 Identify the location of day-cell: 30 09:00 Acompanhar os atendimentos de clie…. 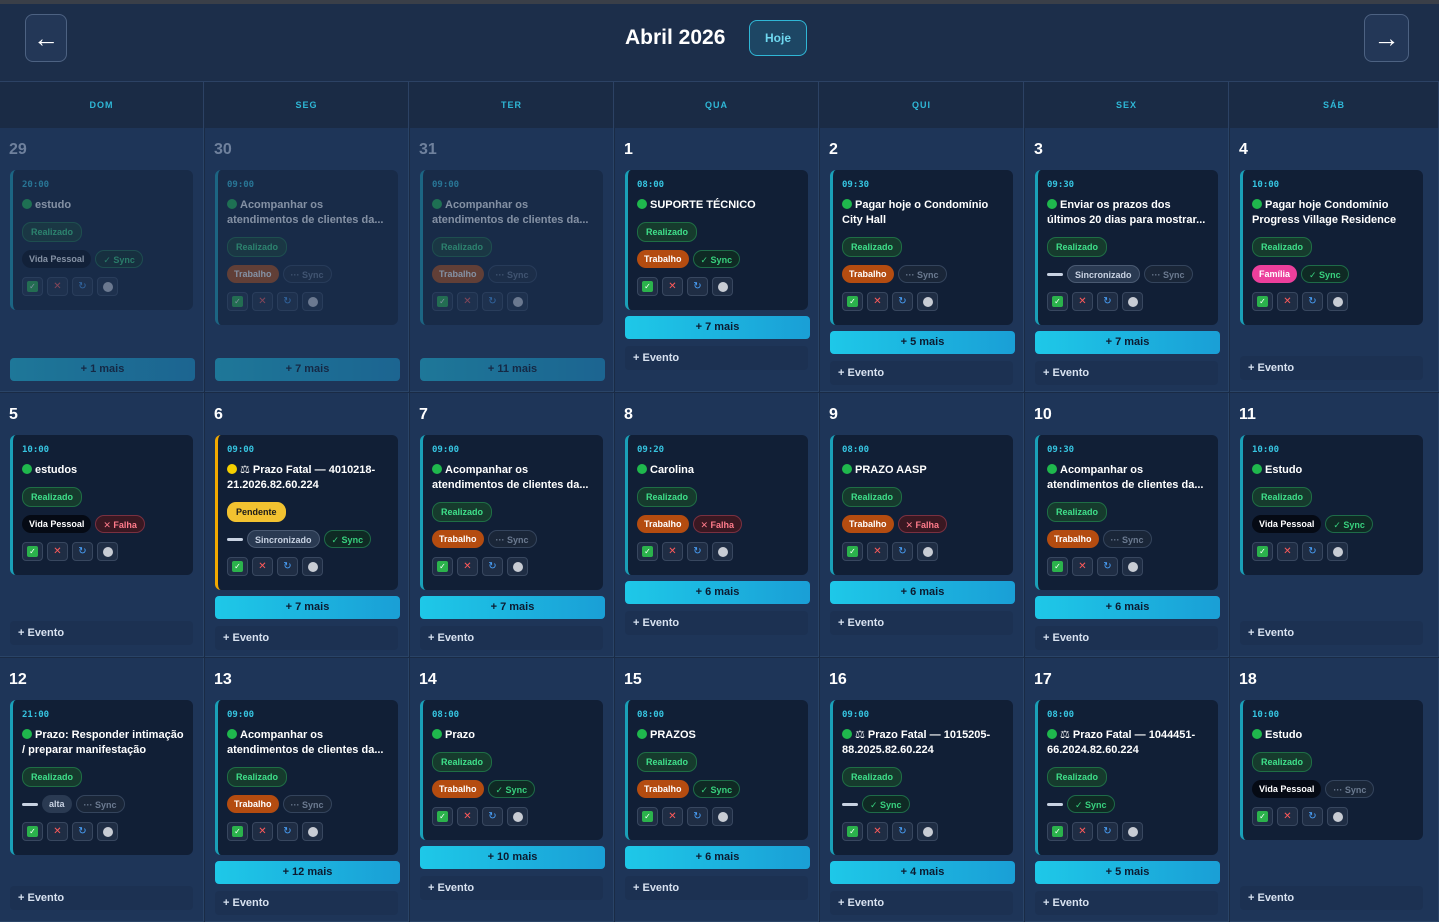
(307, 260).